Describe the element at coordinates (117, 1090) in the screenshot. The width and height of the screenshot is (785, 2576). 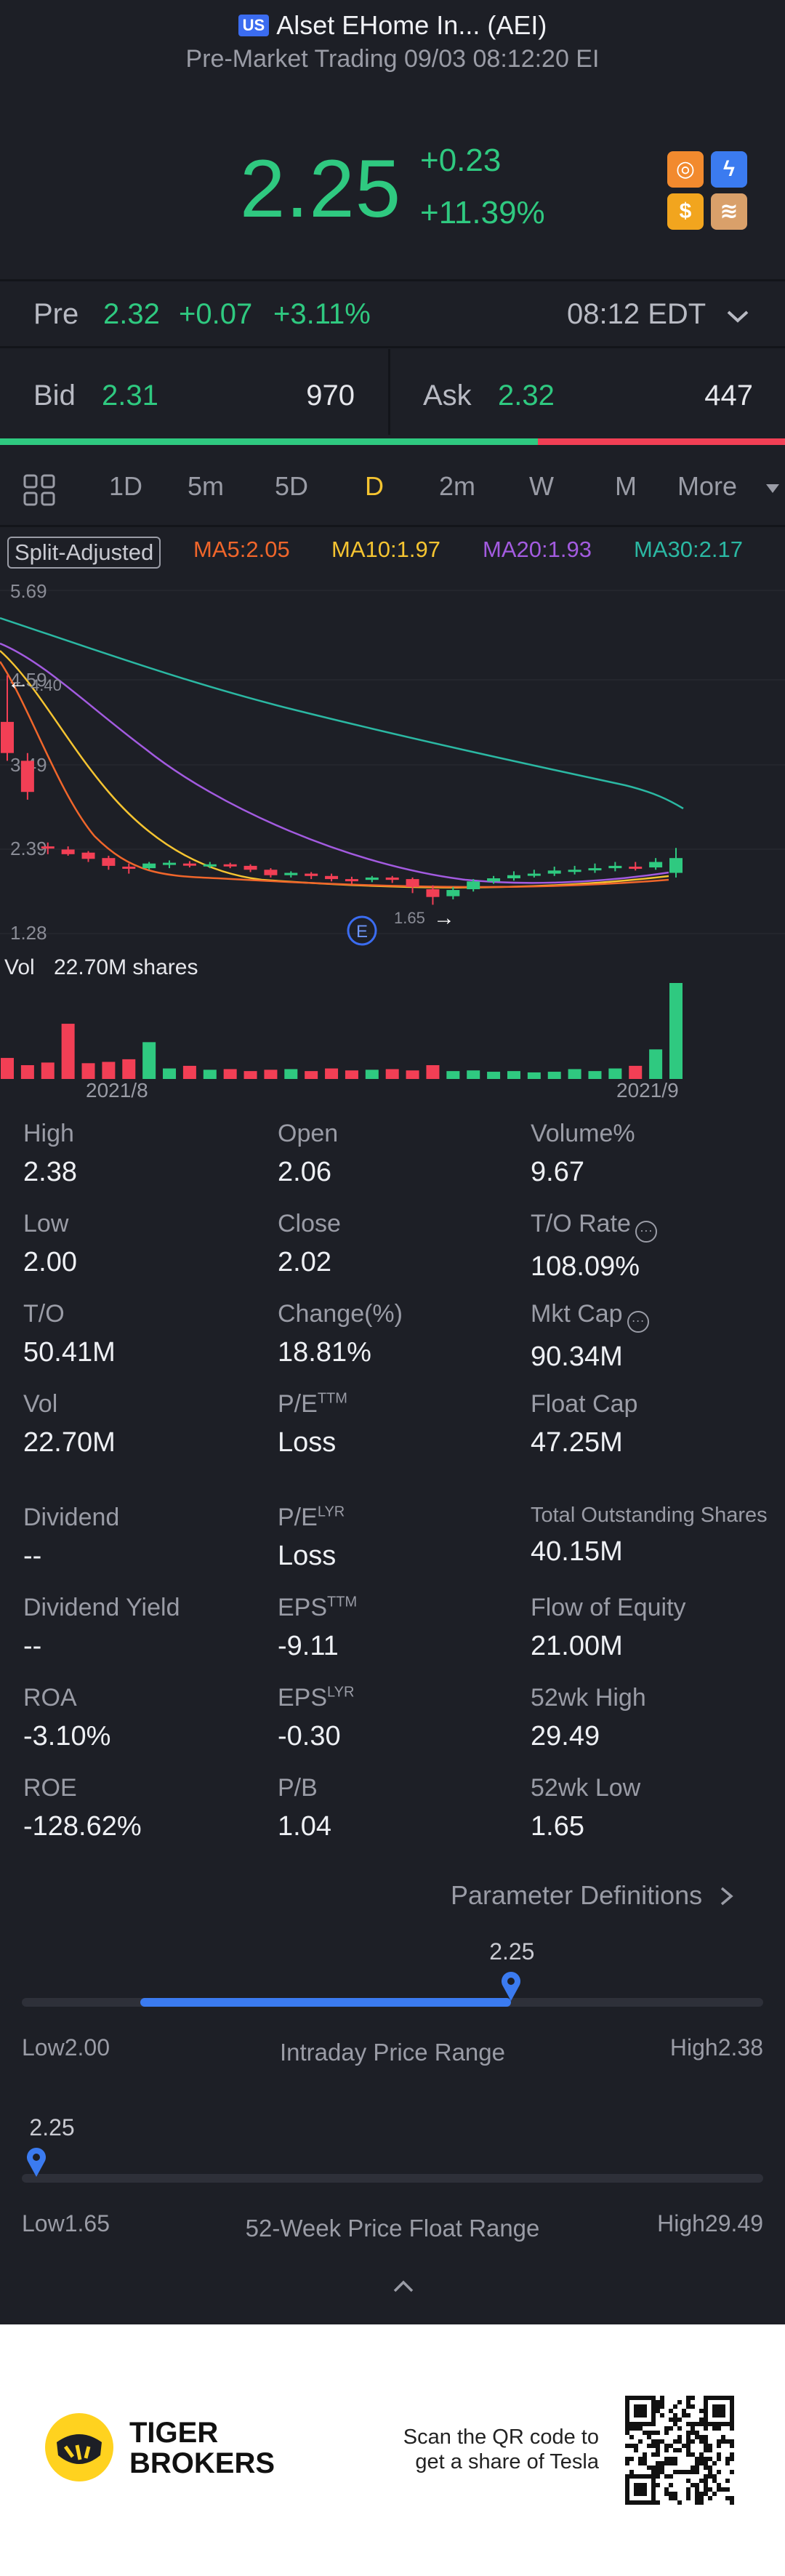
I see `x-axis-label: 2021/8` at that location.